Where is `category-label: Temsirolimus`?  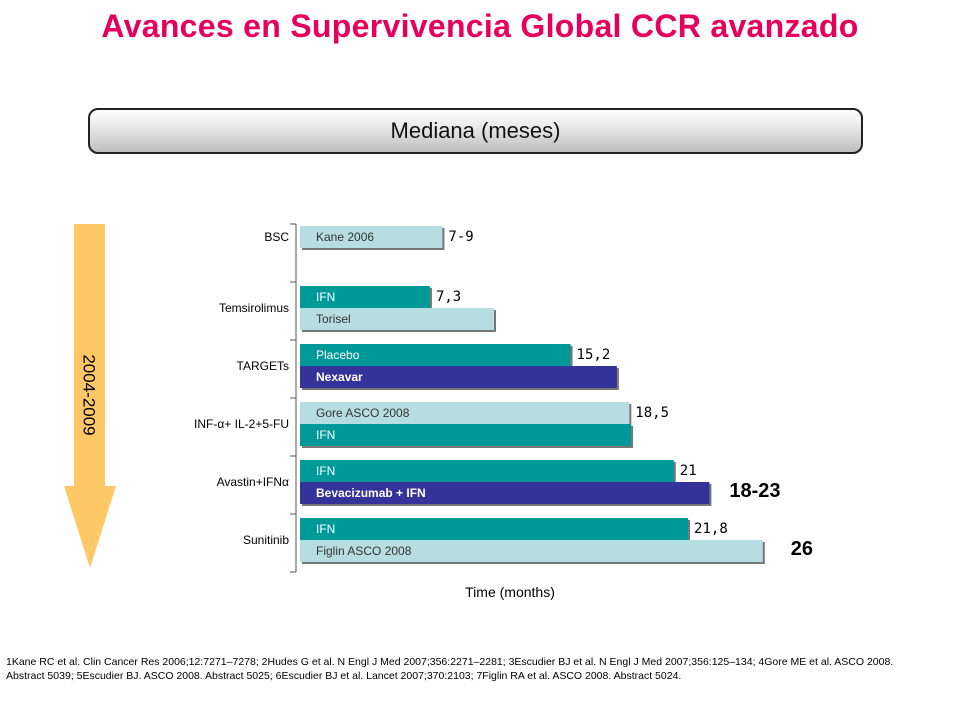 category-label: Temsirolimus is located at coordinates (254, 308).